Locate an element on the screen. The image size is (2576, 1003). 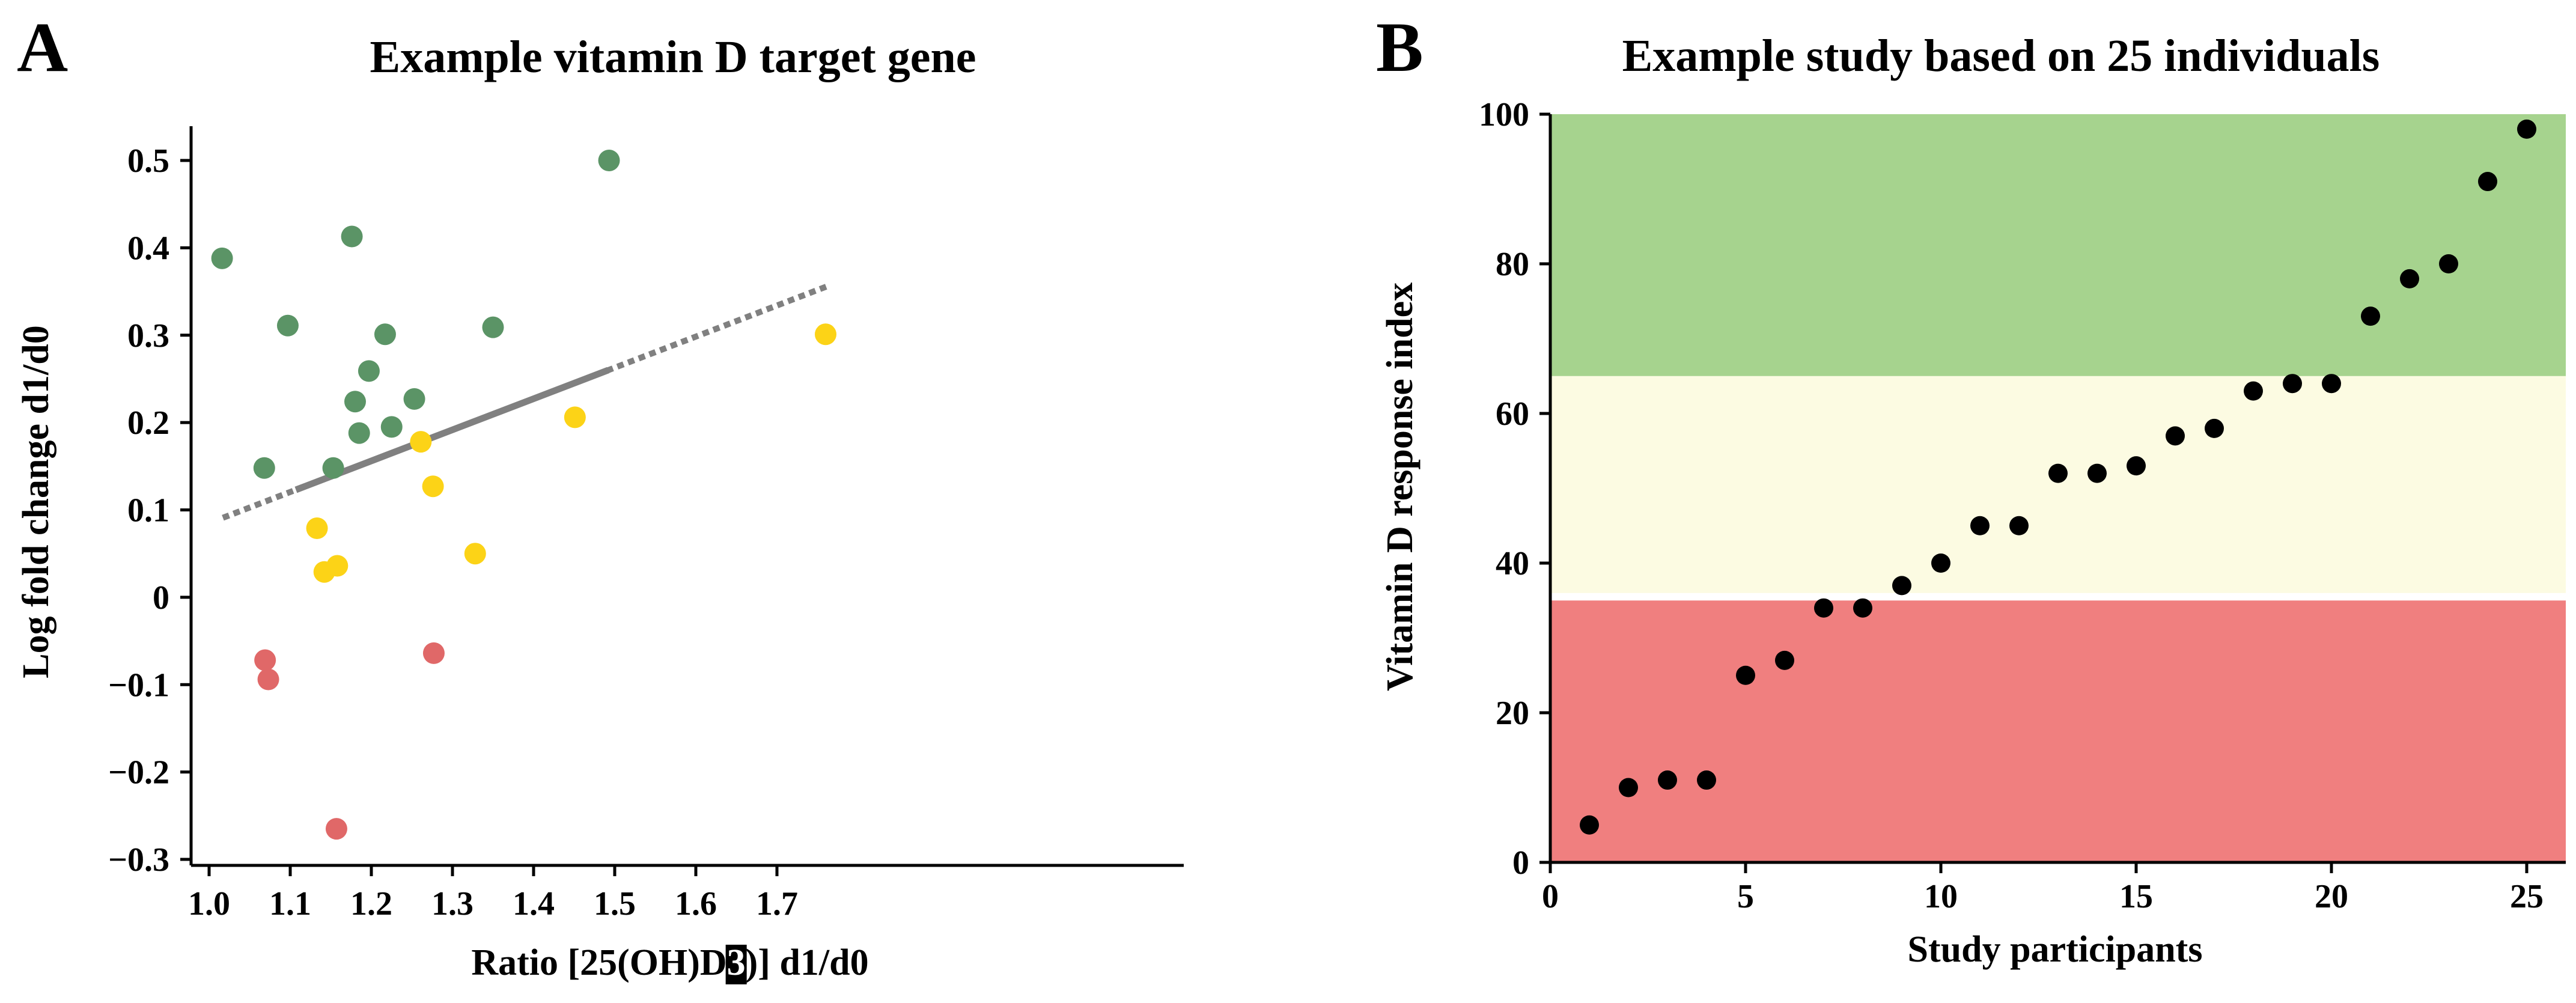
trendline-solid is located at coordinates (452, 430).